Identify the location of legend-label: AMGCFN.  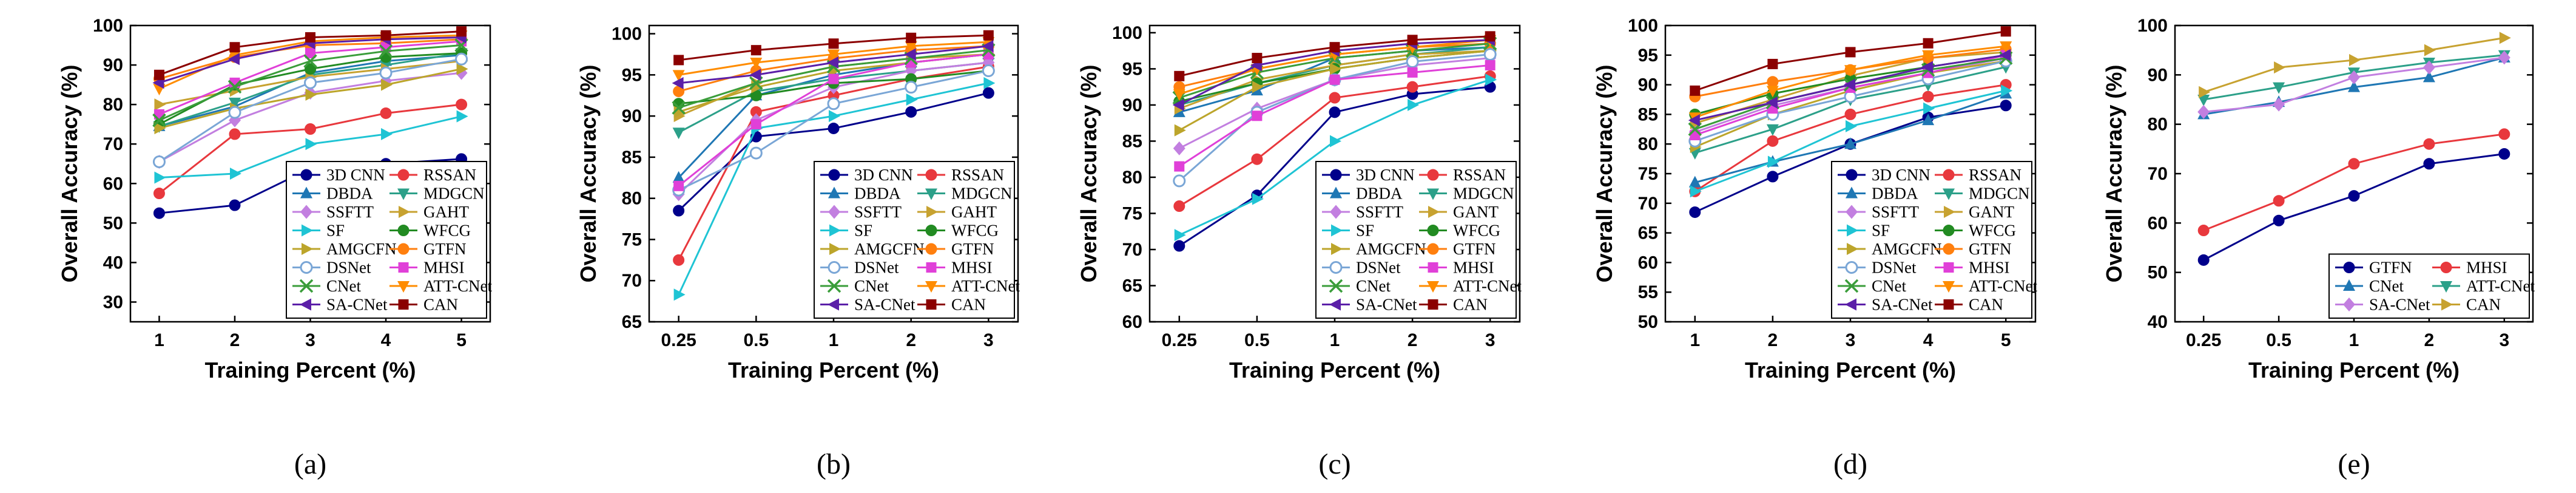
(1391, 249).